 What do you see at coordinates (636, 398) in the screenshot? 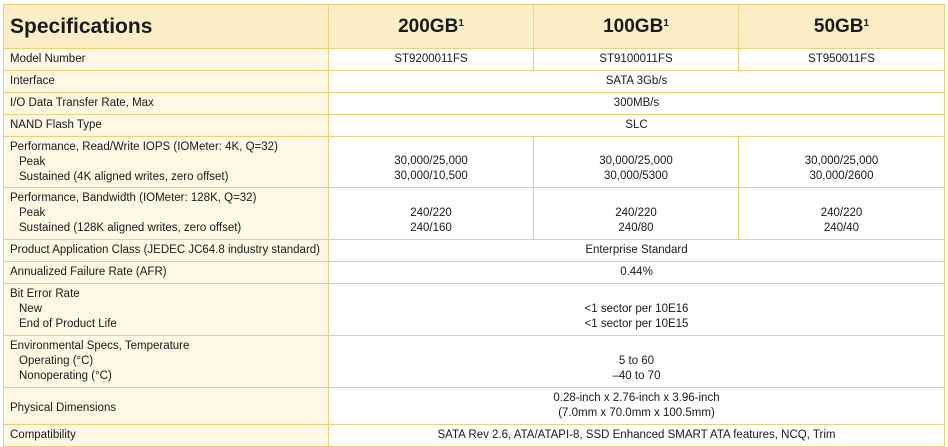
I see `dimensions-inches: 0.28-inch x 2.76-inch x 3.96-inch` at bounding box center [636, 398].